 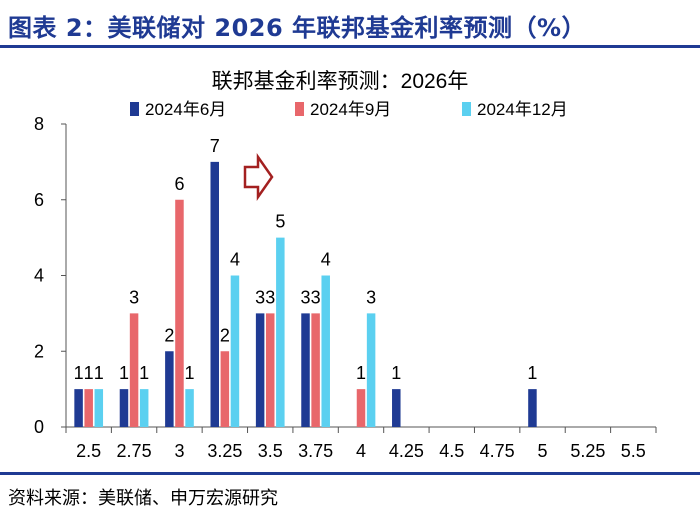 What do you see at coordinates (143, 498) in the screenshot?
I see `source-note: 资料来源：美联储、申万宏源研究` at bounding box center [143, 498].